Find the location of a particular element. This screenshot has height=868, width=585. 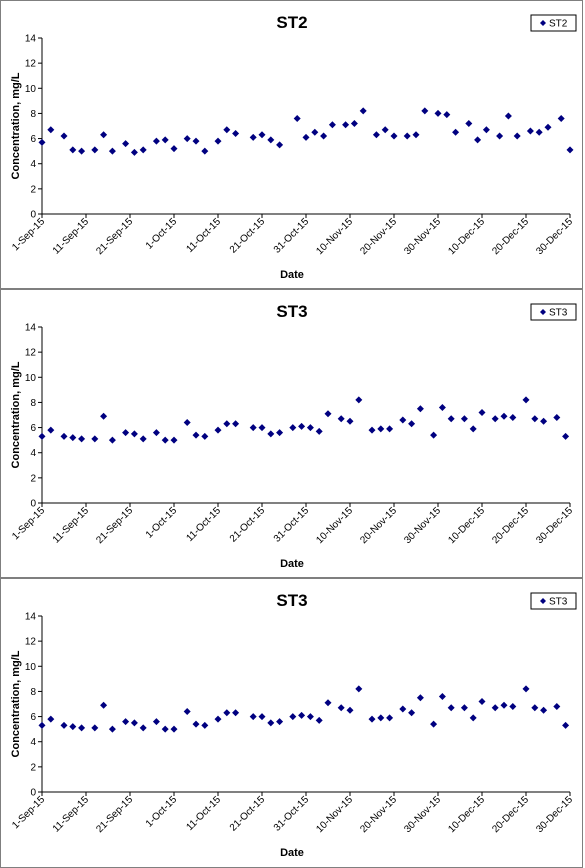

x-axis-label: Date is located at coordinates (292, 275).